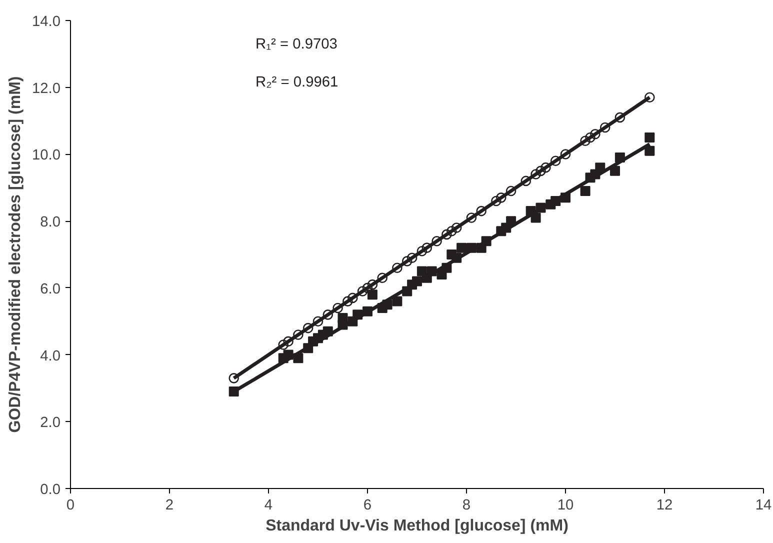 Image resolution: width=773 pixels, height=543 pixels. I want to click on x-tick-label: 2, so click(169, 506).